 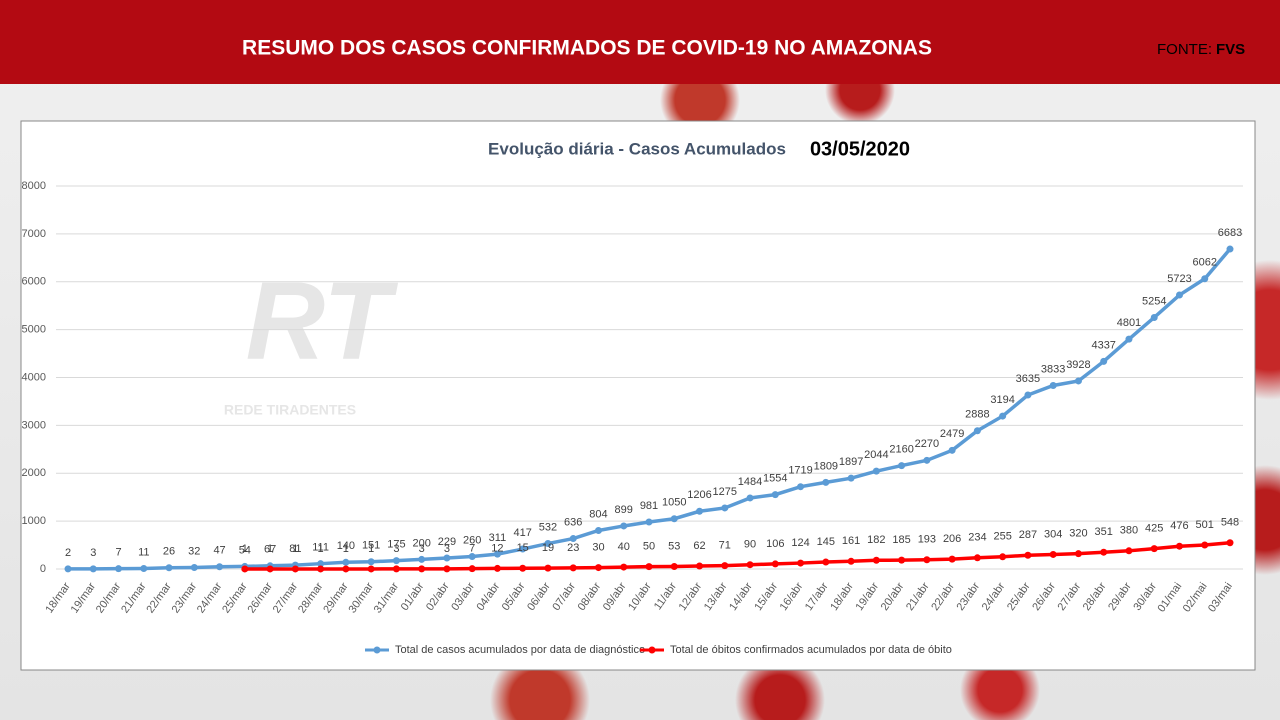 I want to click on data-label: 2888, so click(x=977, y=415).